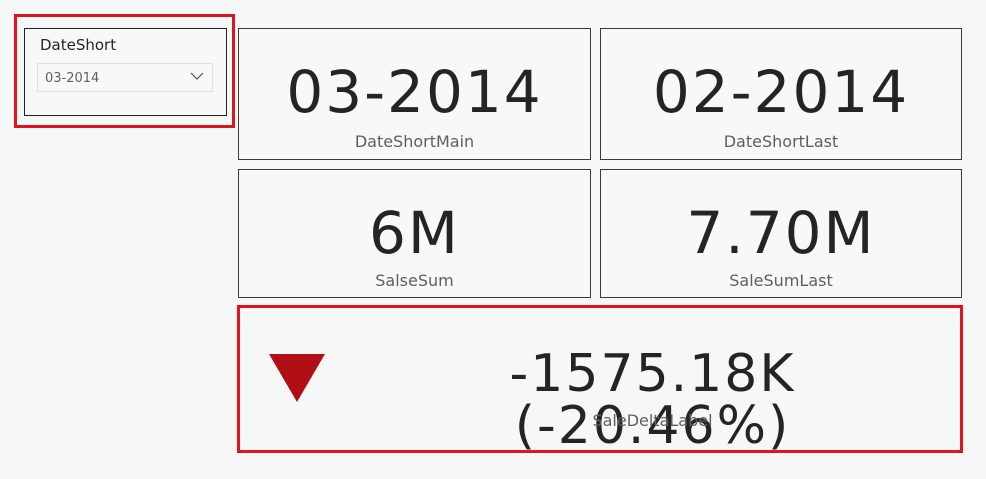  I want to click on card-sale-sum-last: 7.70M SaleSumLast, so click(781, 233).